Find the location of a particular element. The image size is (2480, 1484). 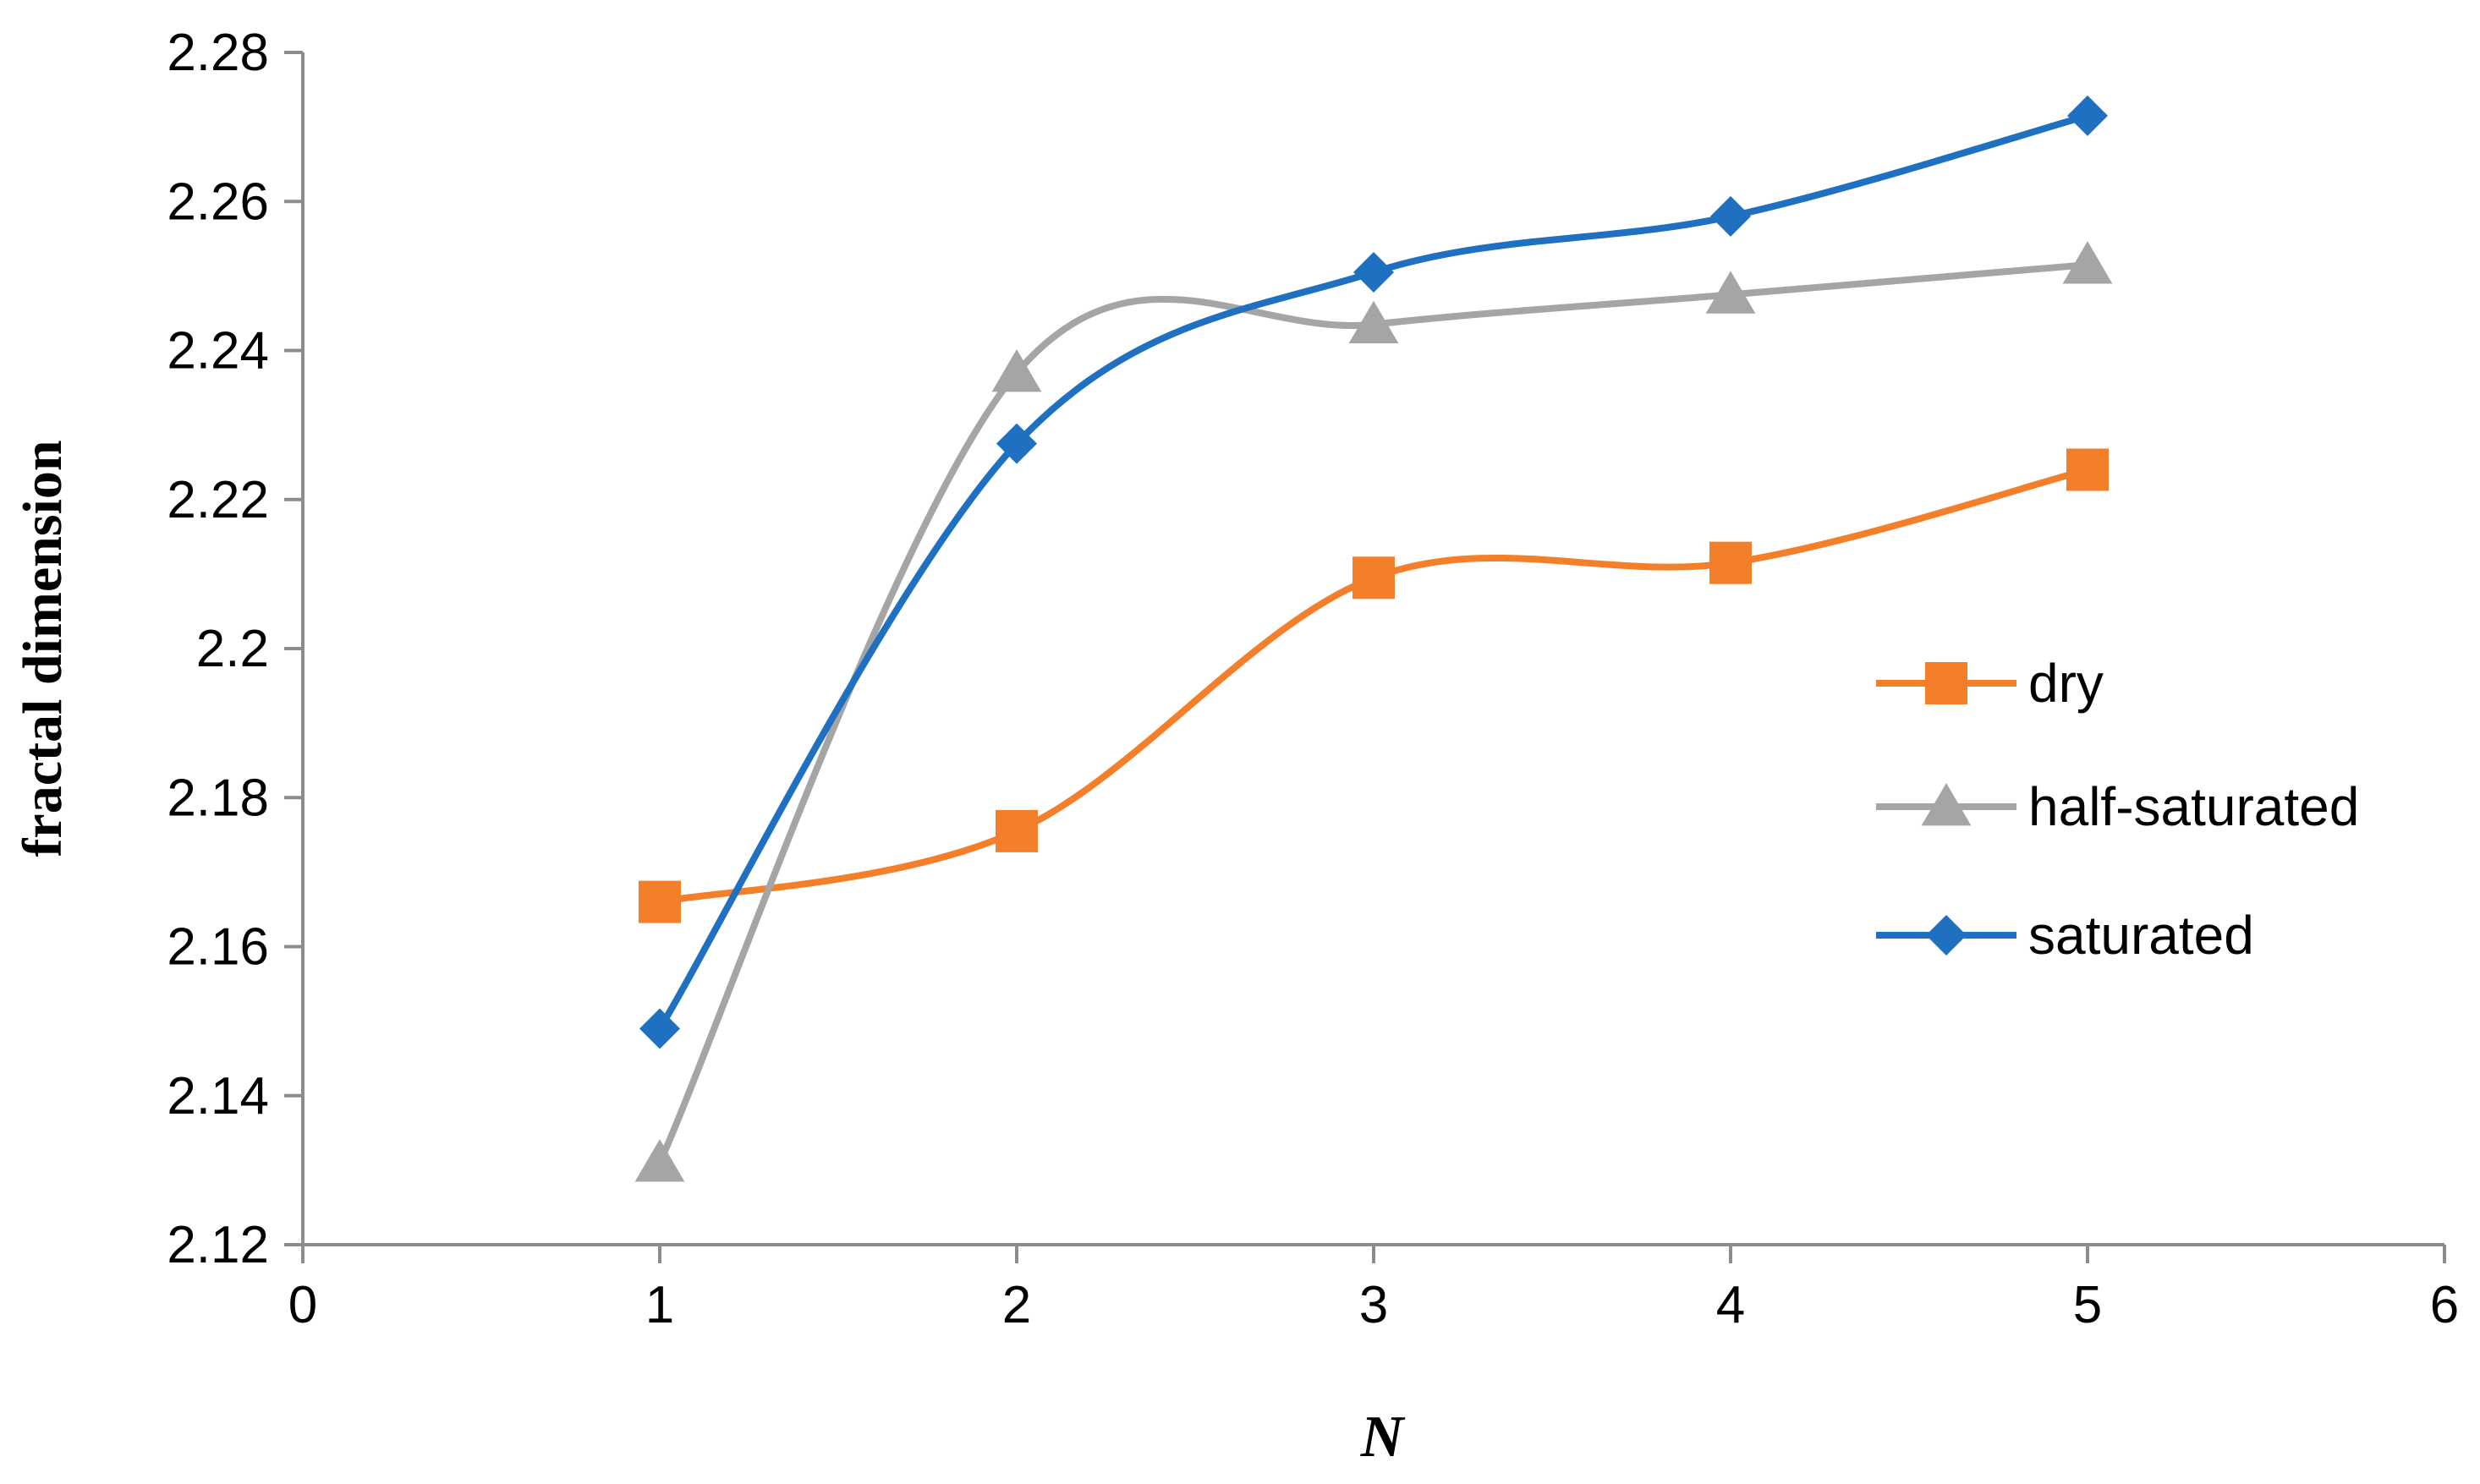

x-tick-label: 0 is located at coordinates (303, 1305).